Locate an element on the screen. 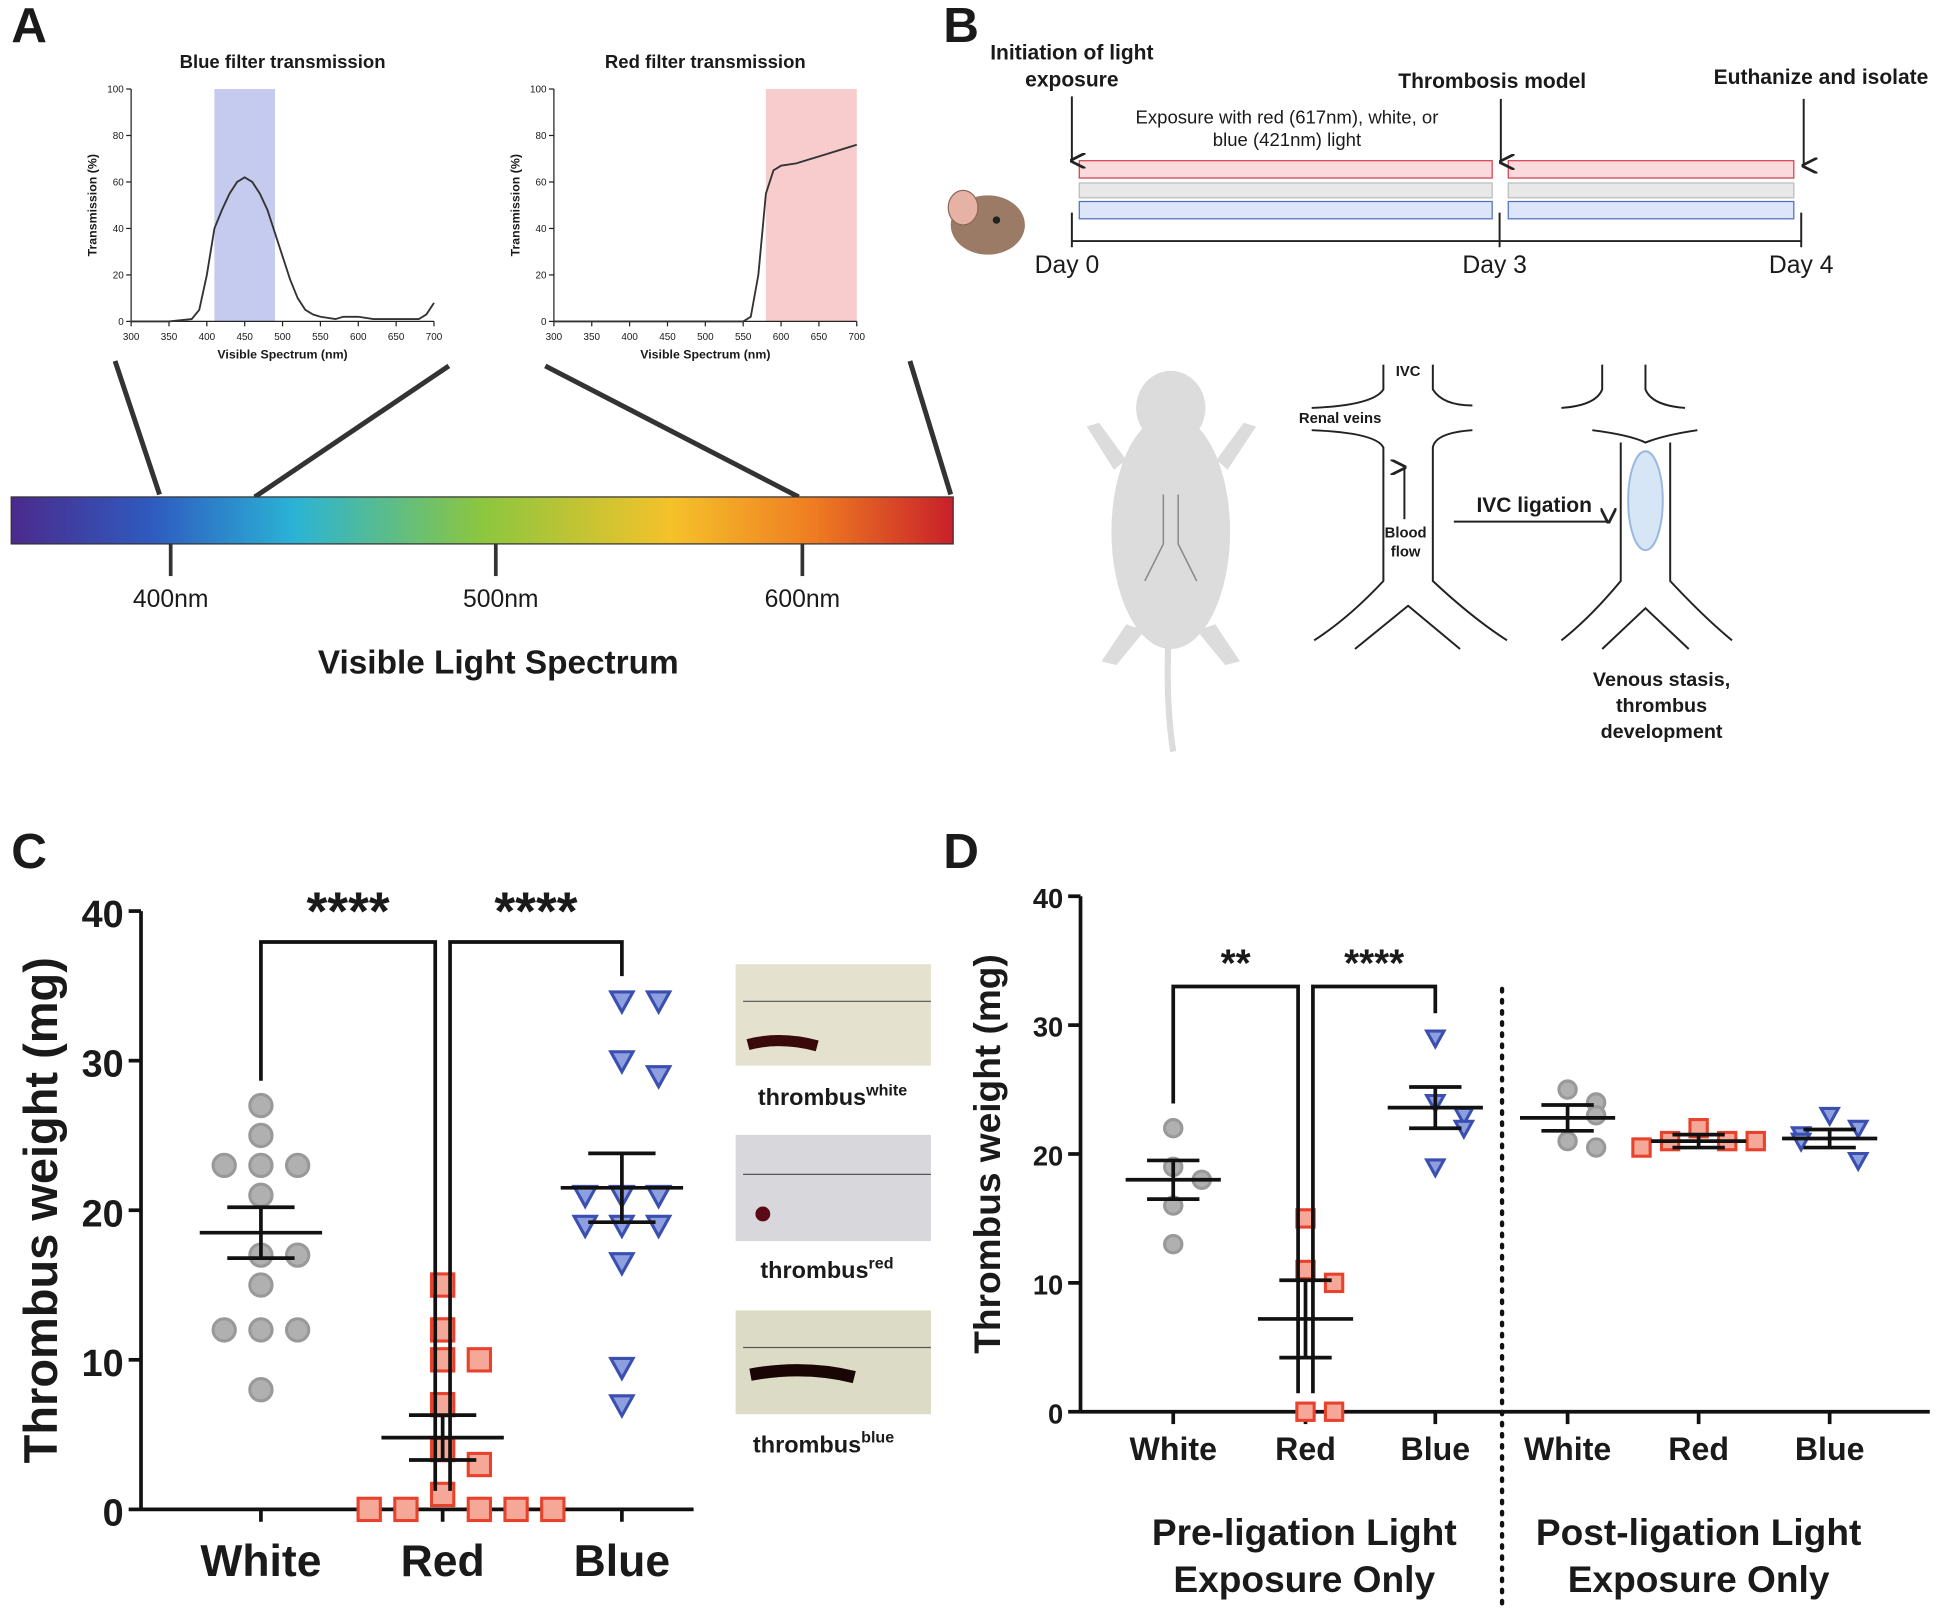 The width and height of the screenshot is (1941, 1612). panel-label: B is located at coordinates (961, 26).